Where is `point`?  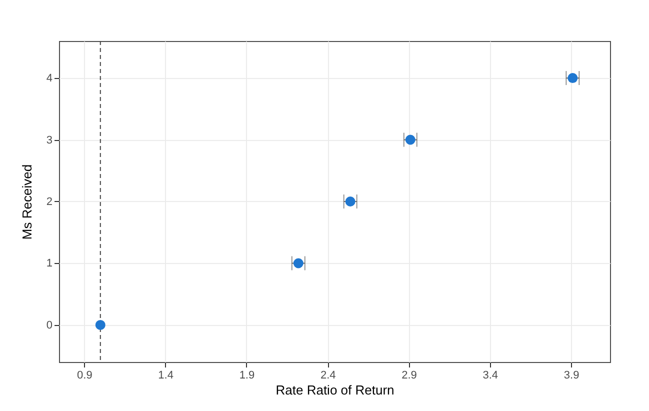 point is located at coordinates (100, 325).